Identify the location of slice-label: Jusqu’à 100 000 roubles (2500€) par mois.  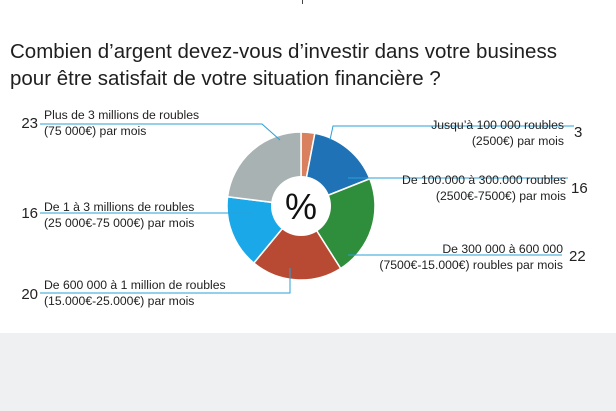
(497, 133).